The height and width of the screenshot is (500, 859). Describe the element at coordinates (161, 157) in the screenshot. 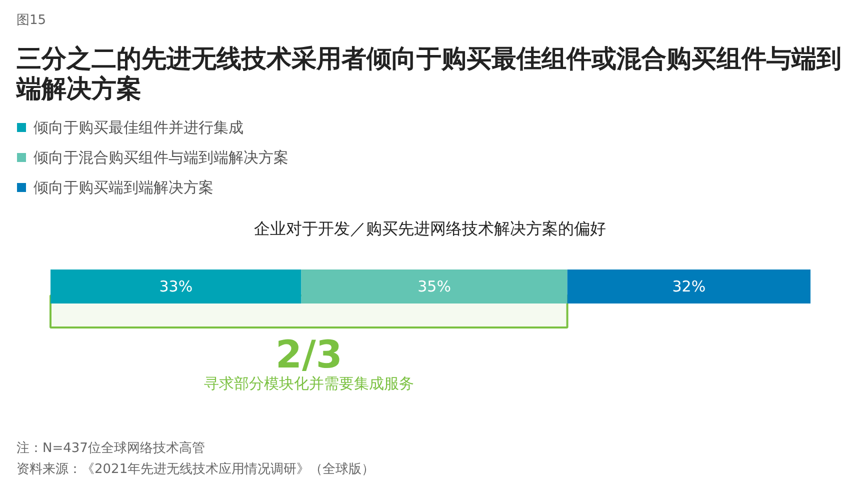

I see `legend-label: 倾向于混合购买组件与端到端解决方案` at that location.